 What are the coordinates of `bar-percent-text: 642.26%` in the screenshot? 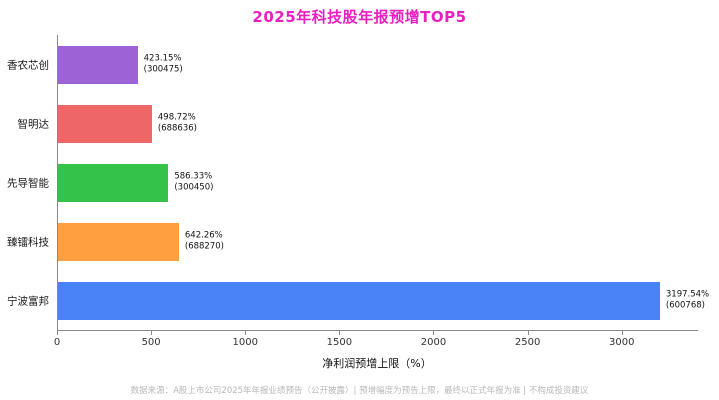 It's located at (203, 235).